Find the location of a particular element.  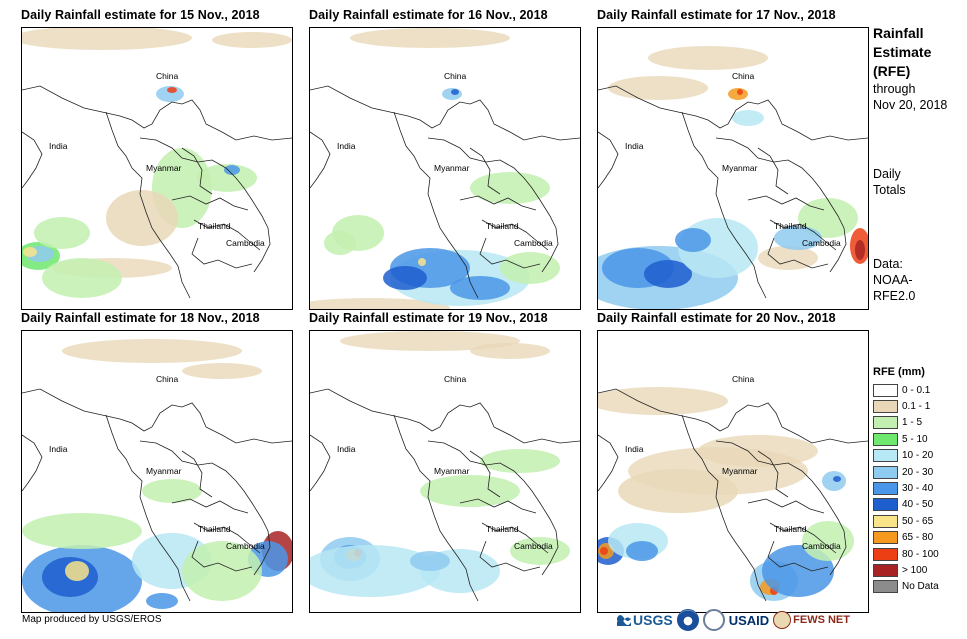

sidebar-data-source: Data: NOAA- RFE2.0 is located at coordinates (894, 280).